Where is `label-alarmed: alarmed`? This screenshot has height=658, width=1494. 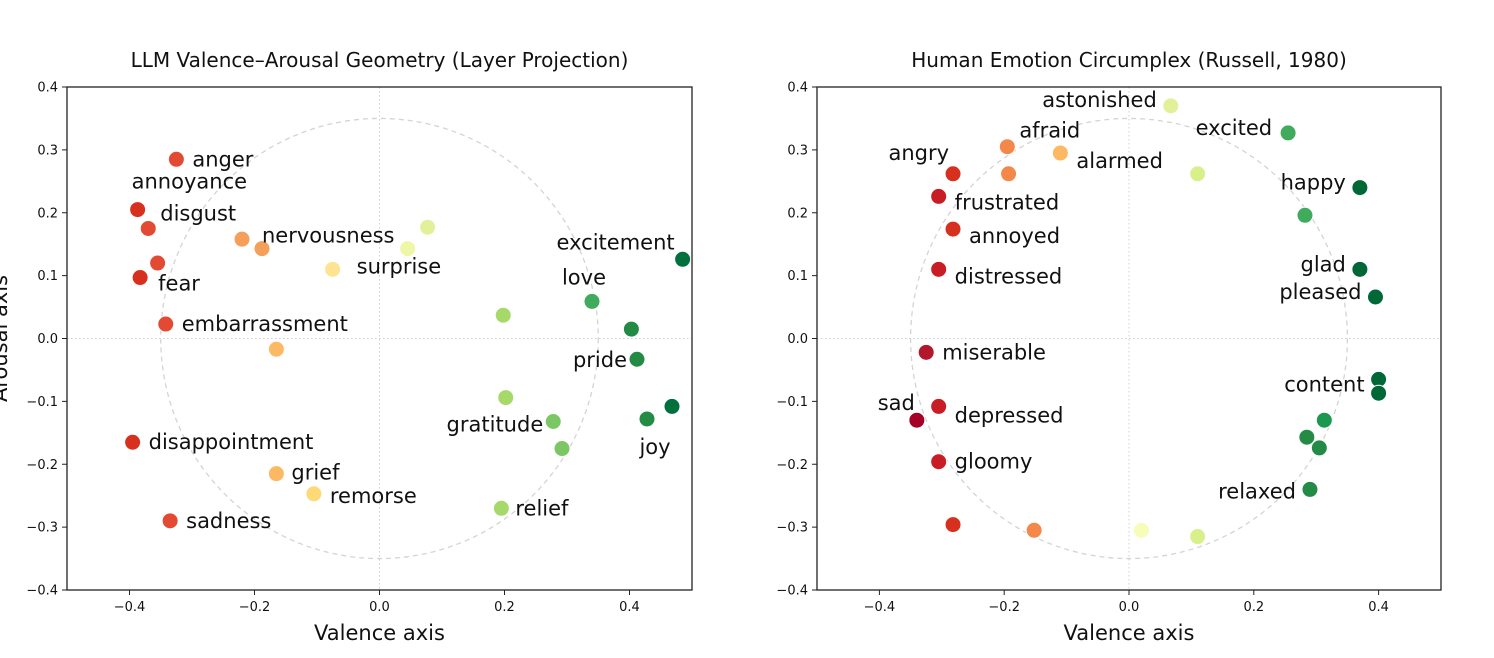 label-alarmed: alarmed is located at coordinates (1119, 161).